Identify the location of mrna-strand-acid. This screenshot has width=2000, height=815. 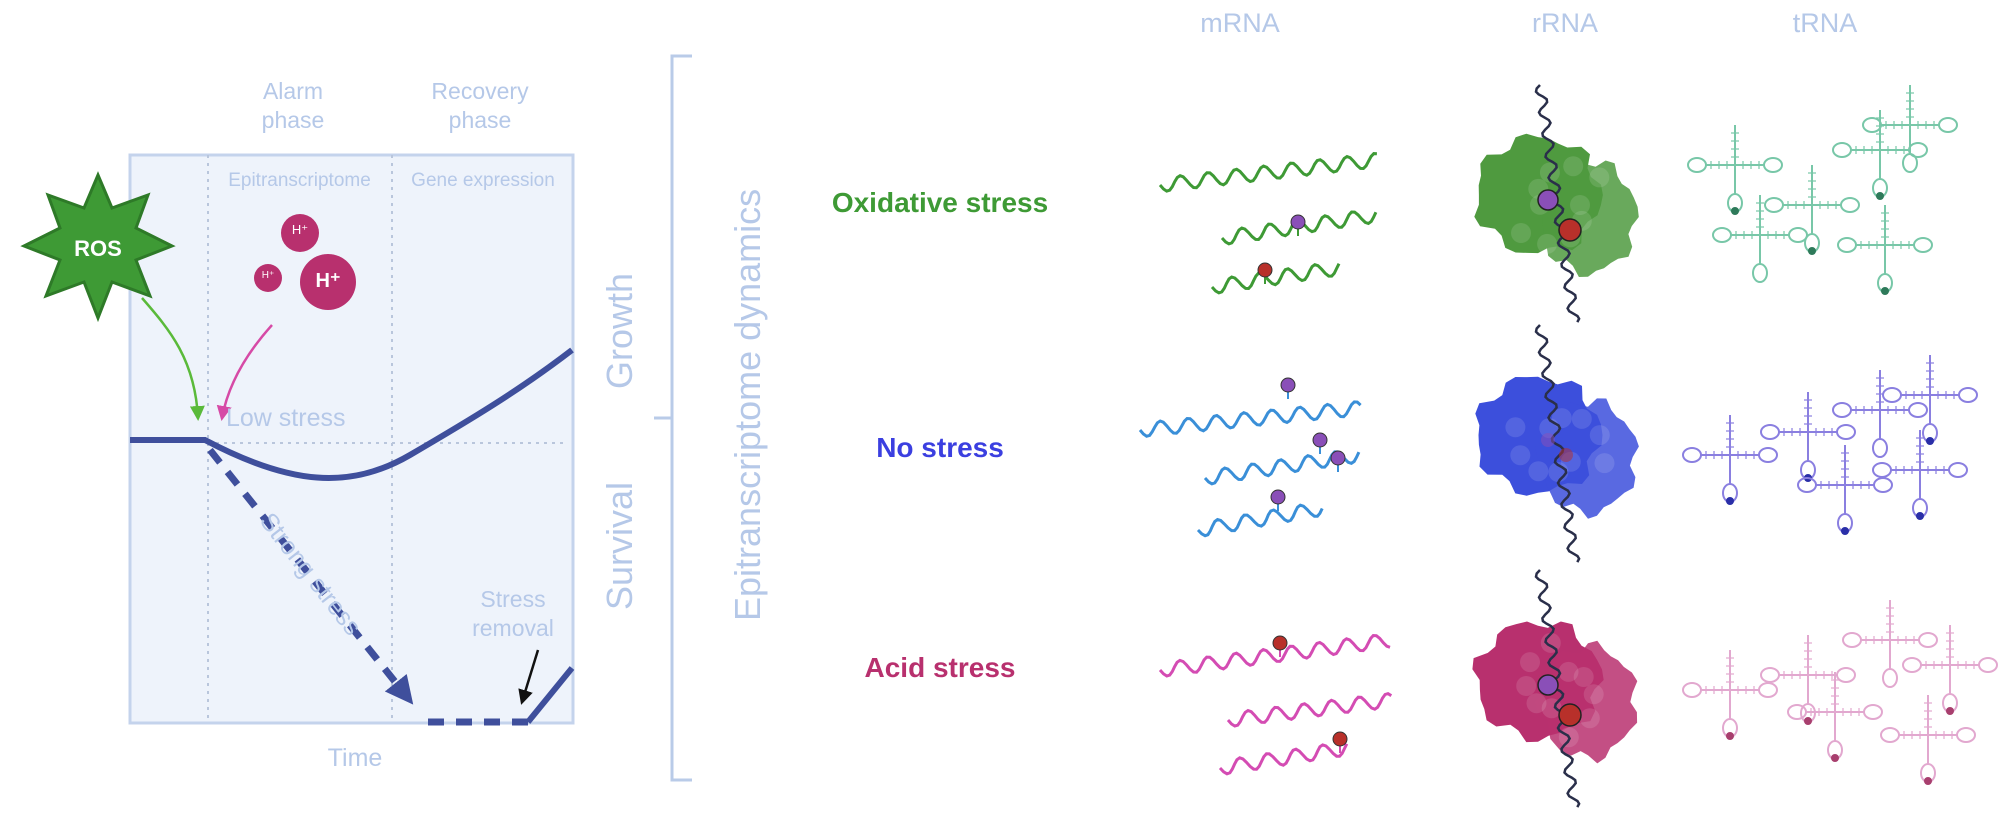
(1274, 655).